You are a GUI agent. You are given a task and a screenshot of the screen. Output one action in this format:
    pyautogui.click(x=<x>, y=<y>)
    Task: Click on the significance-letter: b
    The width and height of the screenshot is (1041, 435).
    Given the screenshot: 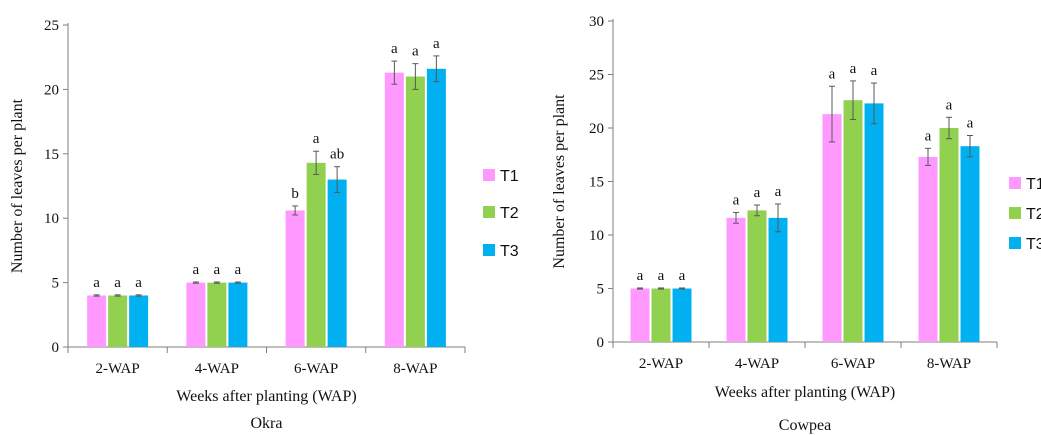 What is the action you would take?
    pyautogui.click(x=295, y=194)
    